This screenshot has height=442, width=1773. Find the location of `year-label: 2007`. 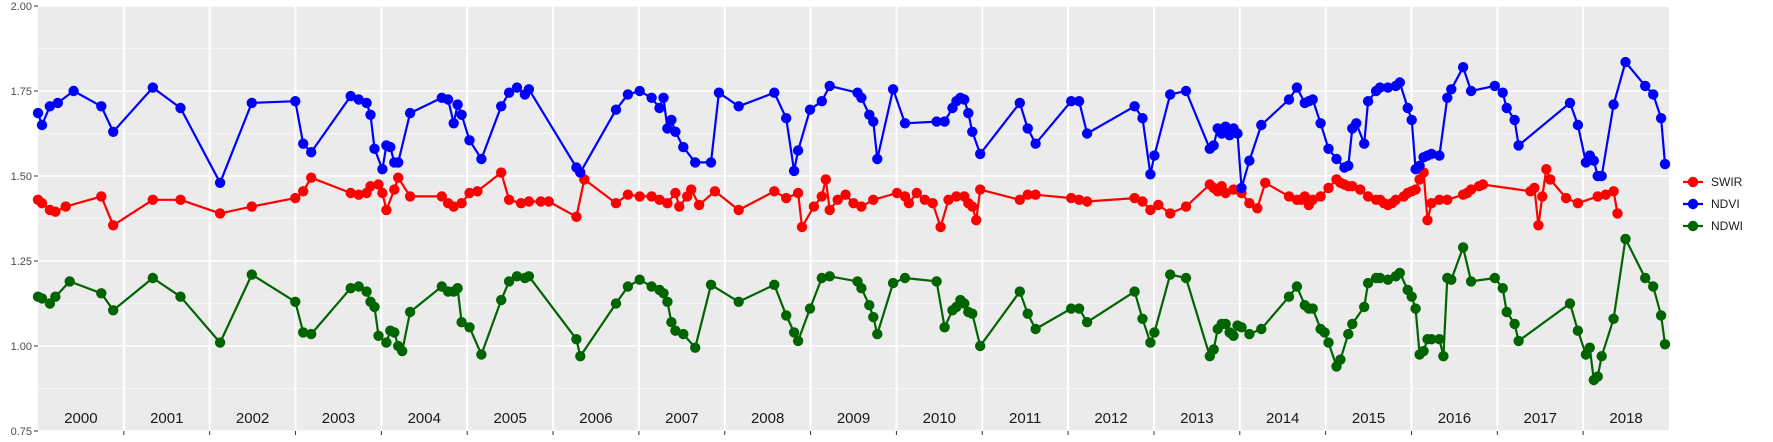

year-label: 2007 is located at coordinates (681, 418).